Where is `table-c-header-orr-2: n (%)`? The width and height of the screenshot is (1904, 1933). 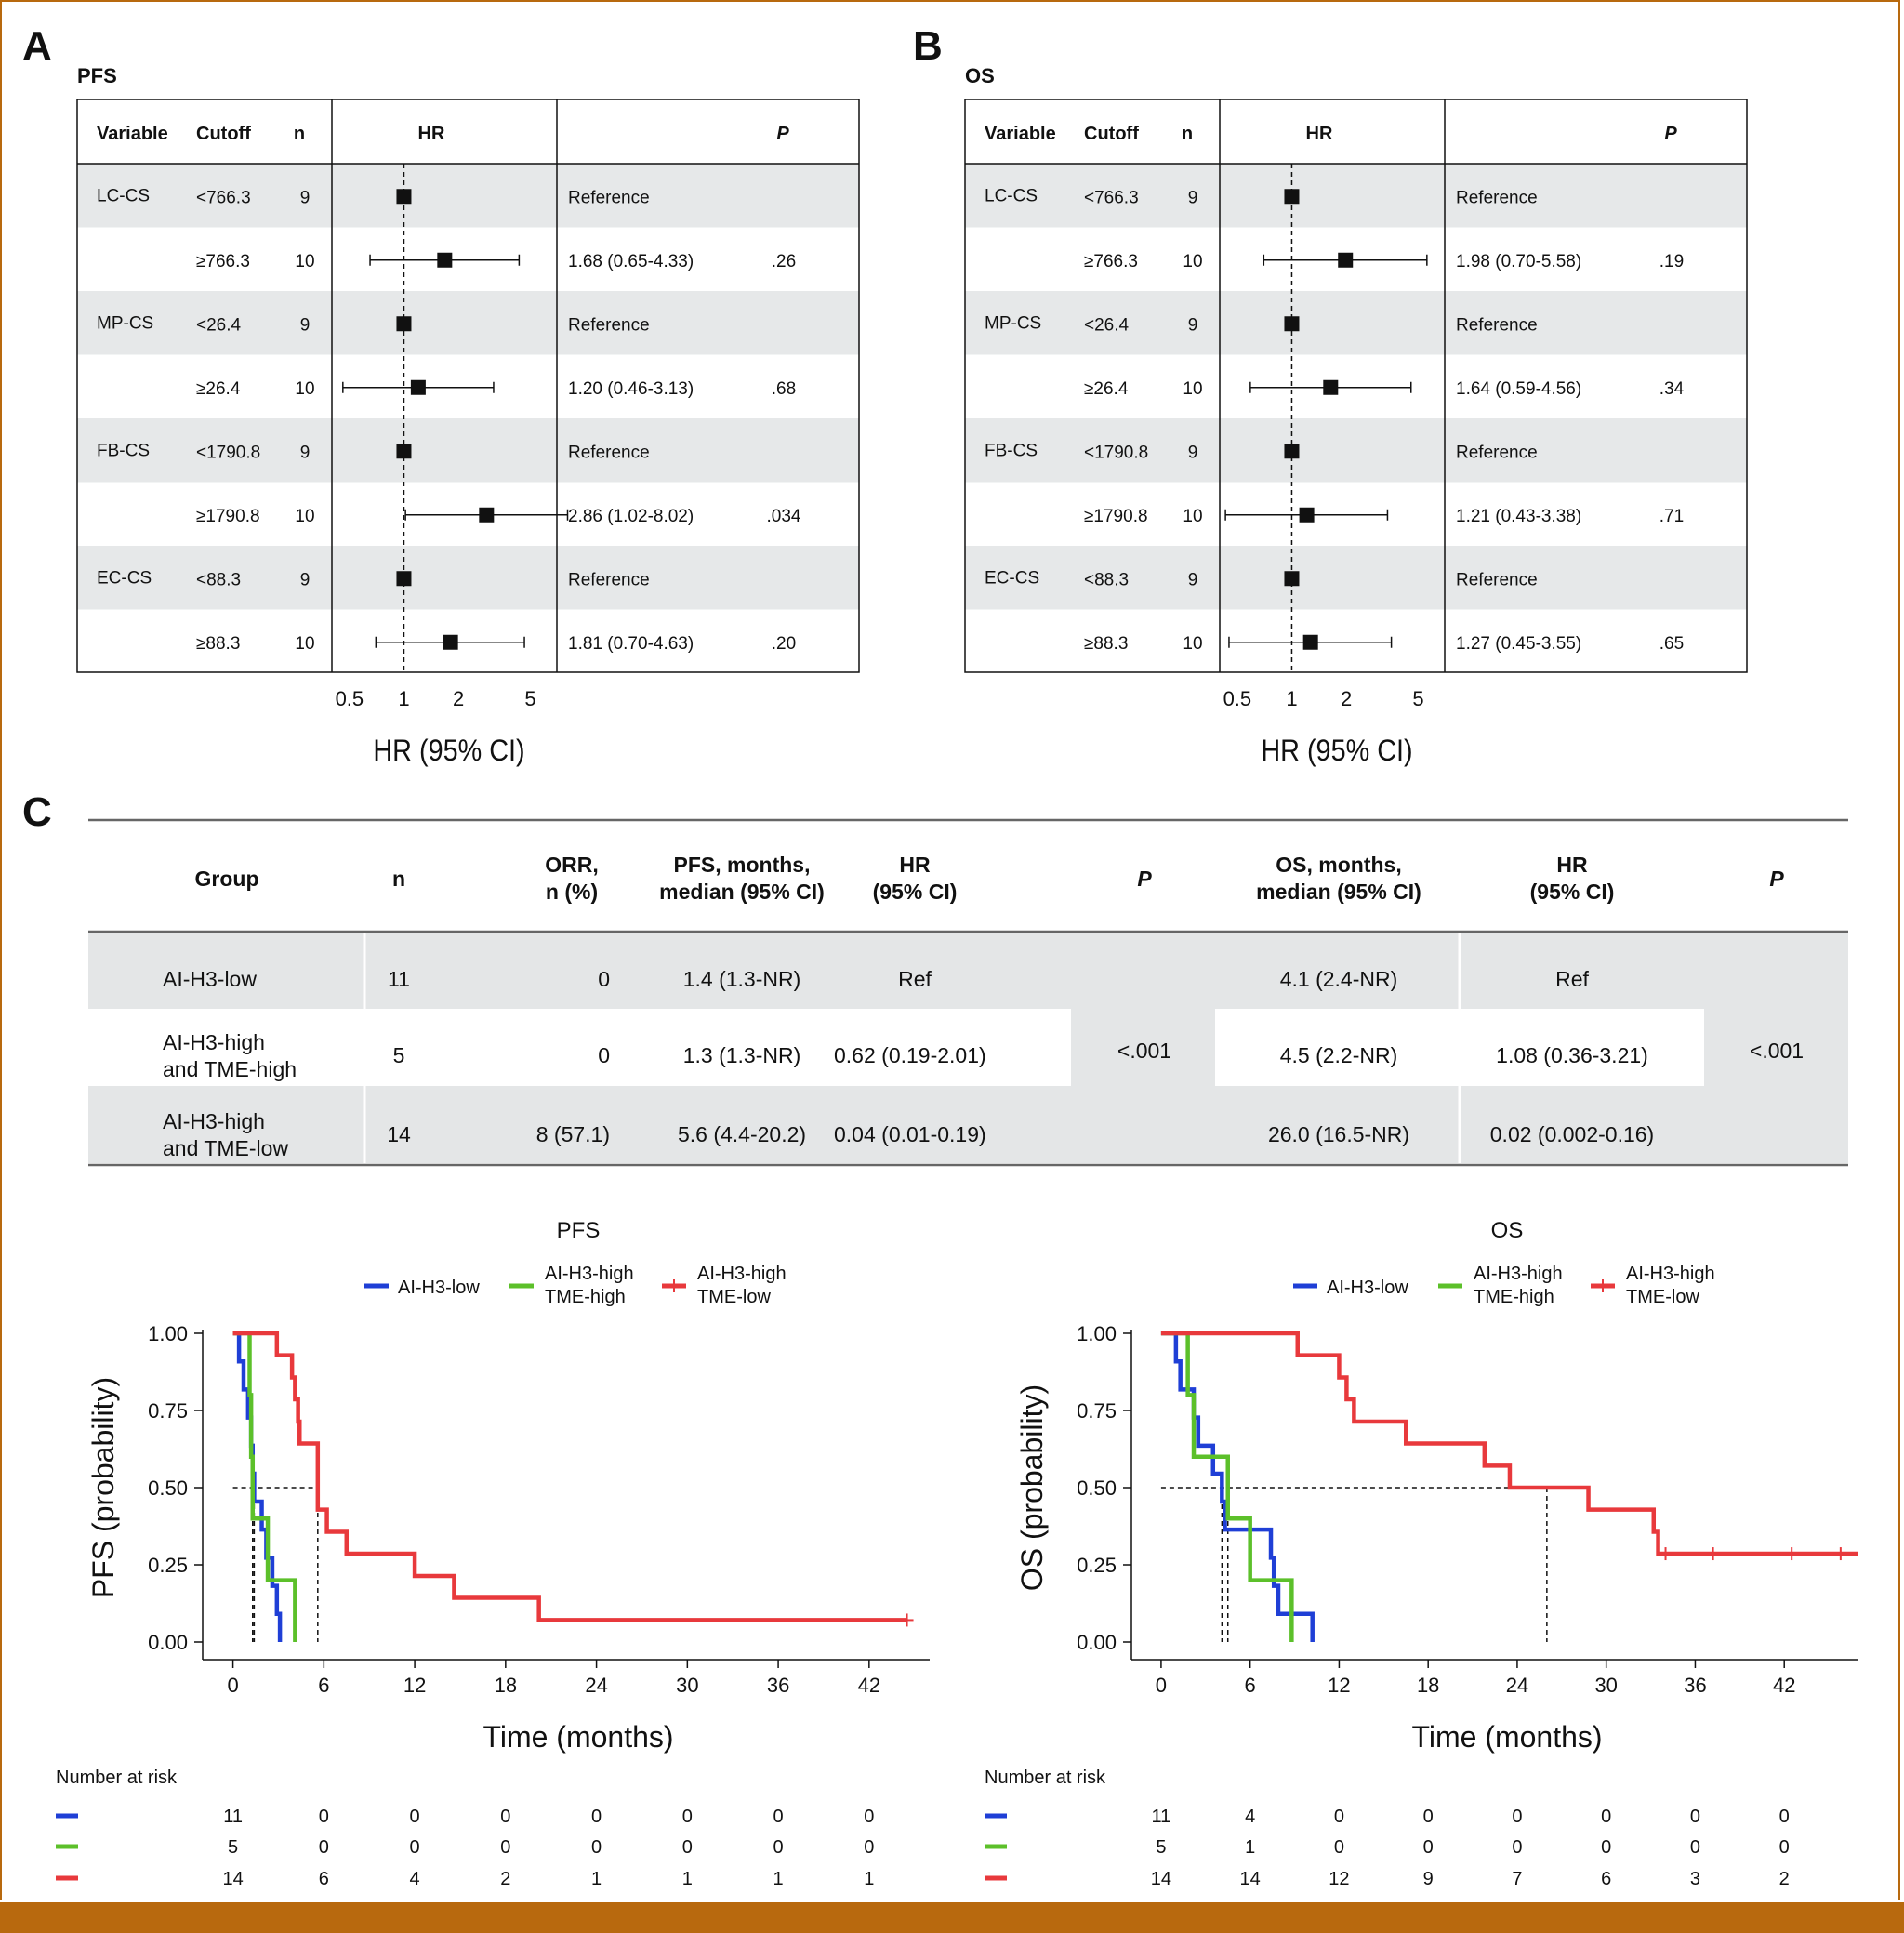 table-c-header-orr-2: n (%) is located at coordinates (572, 892).